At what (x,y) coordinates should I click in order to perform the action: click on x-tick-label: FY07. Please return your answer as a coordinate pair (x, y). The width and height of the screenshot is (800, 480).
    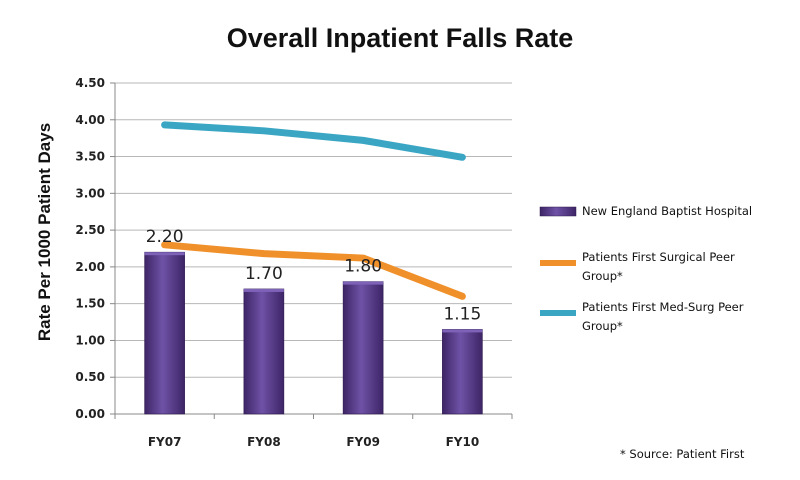
    Looking at the image, I should click on (165, 442).